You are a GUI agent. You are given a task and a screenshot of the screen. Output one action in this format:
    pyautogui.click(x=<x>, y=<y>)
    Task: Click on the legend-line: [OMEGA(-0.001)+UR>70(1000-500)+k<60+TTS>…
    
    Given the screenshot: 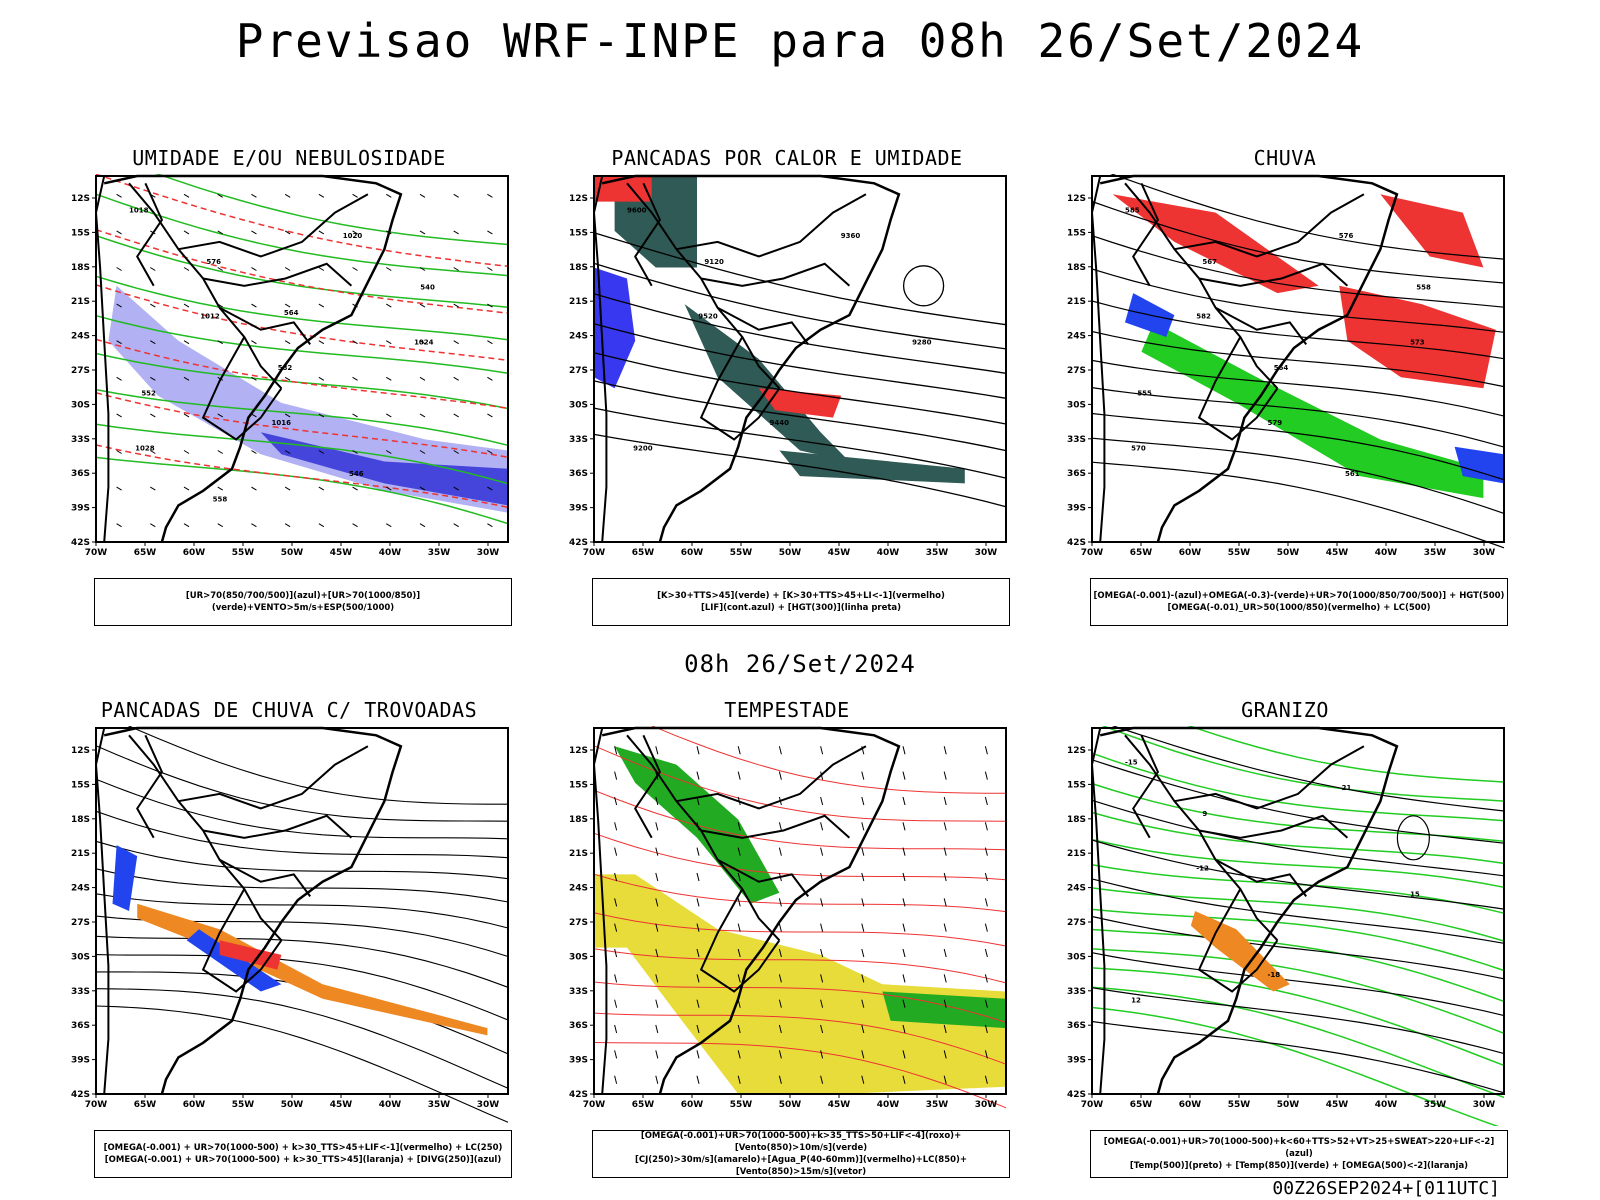 What is the action you would take?
    pyautogui.click(x=1299, y=1148)
    